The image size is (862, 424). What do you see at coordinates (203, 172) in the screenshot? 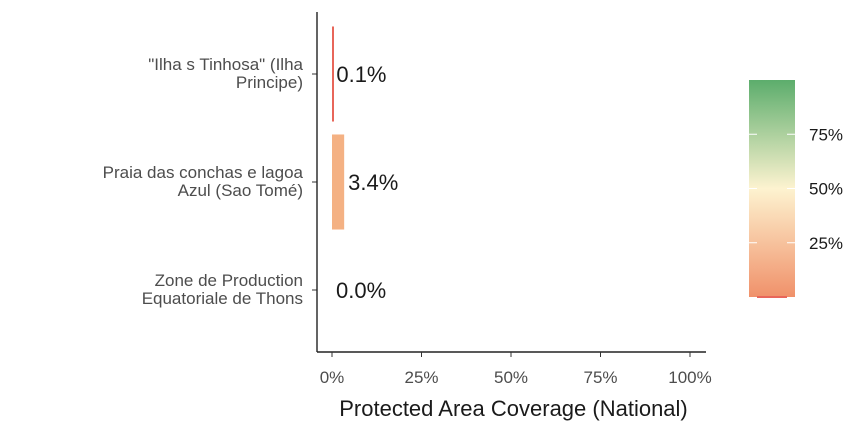
I see `category-label-line: Praia das conchas e lagoa` at bounding box center [203, 172].